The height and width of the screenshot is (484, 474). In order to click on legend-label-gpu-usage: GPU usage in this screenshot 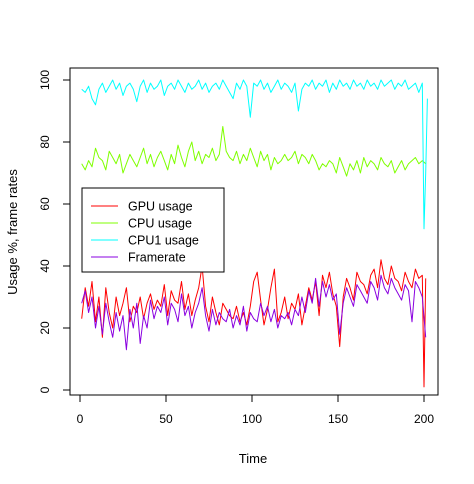, I will do `click(160, 207)`.